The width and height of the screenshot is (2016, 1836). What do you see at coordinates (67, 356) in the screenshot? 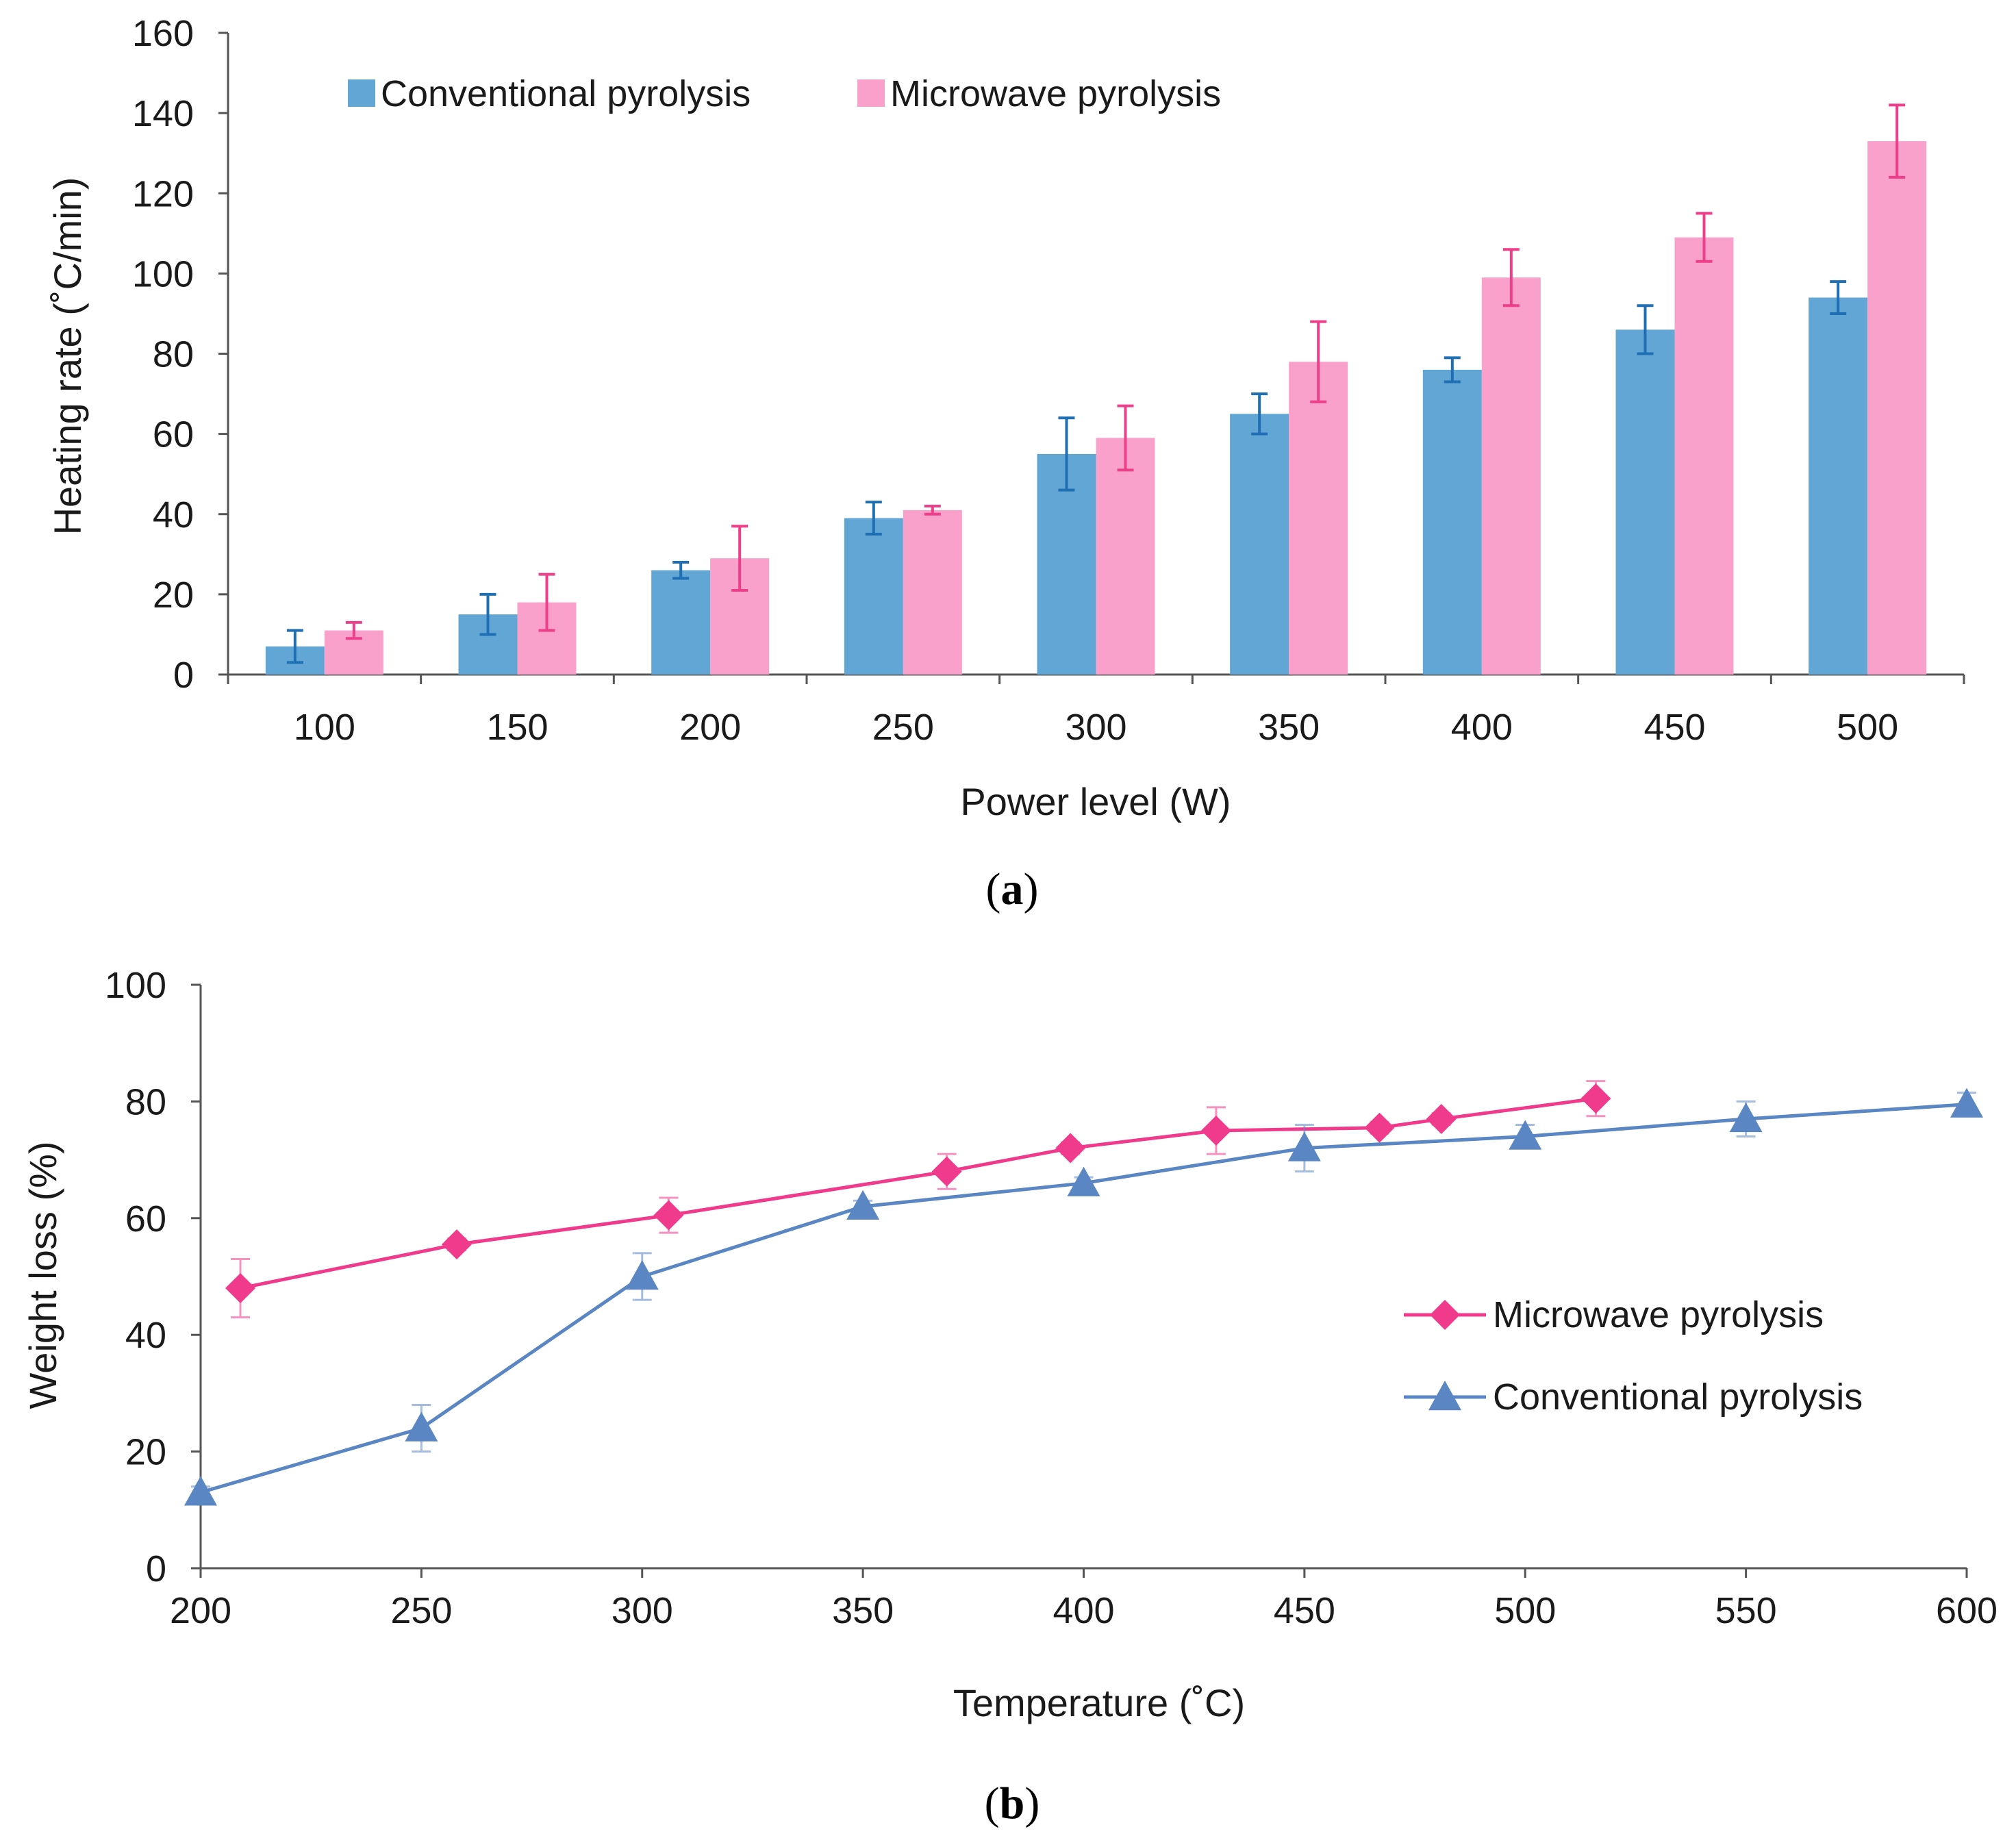
I see `chart-a-y-axis-title: Heating rate (˚C/min)` at bounding box center [67, 356].